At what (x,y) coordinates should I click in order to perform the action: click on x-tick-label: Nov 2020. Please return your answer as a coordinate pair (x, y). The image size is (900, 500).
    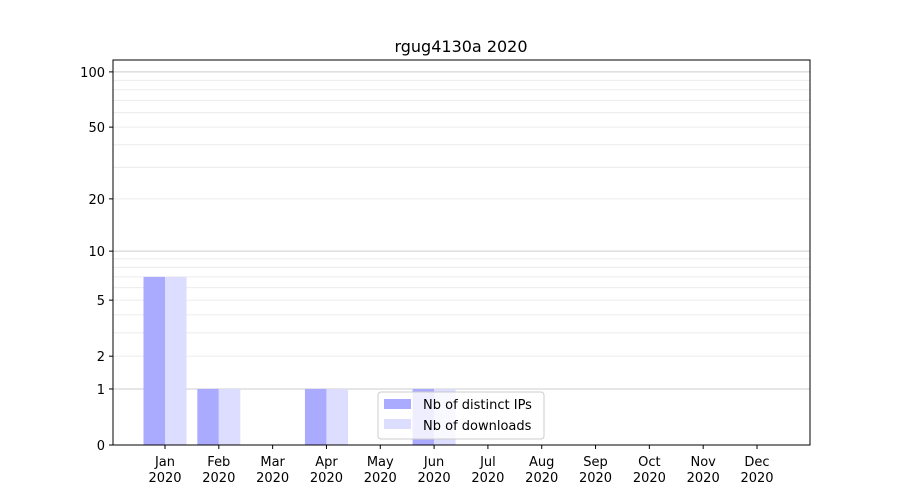
    Looking at the image, I should click on (703, 470).